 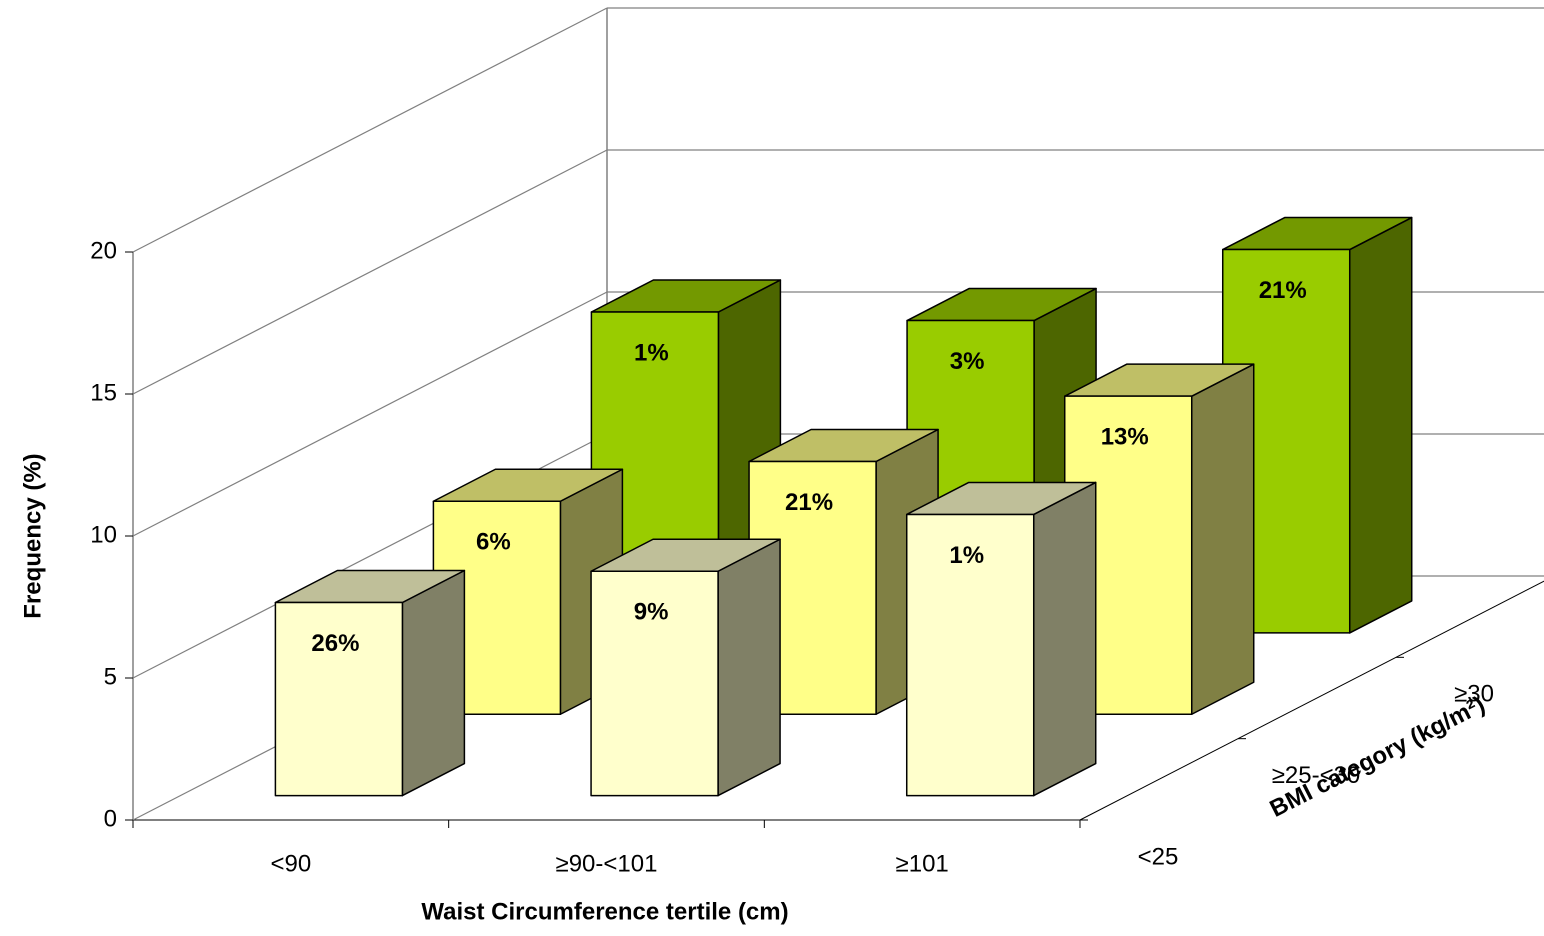 I want to click on z-tick-label: <25, so click(x=1158, y=856).